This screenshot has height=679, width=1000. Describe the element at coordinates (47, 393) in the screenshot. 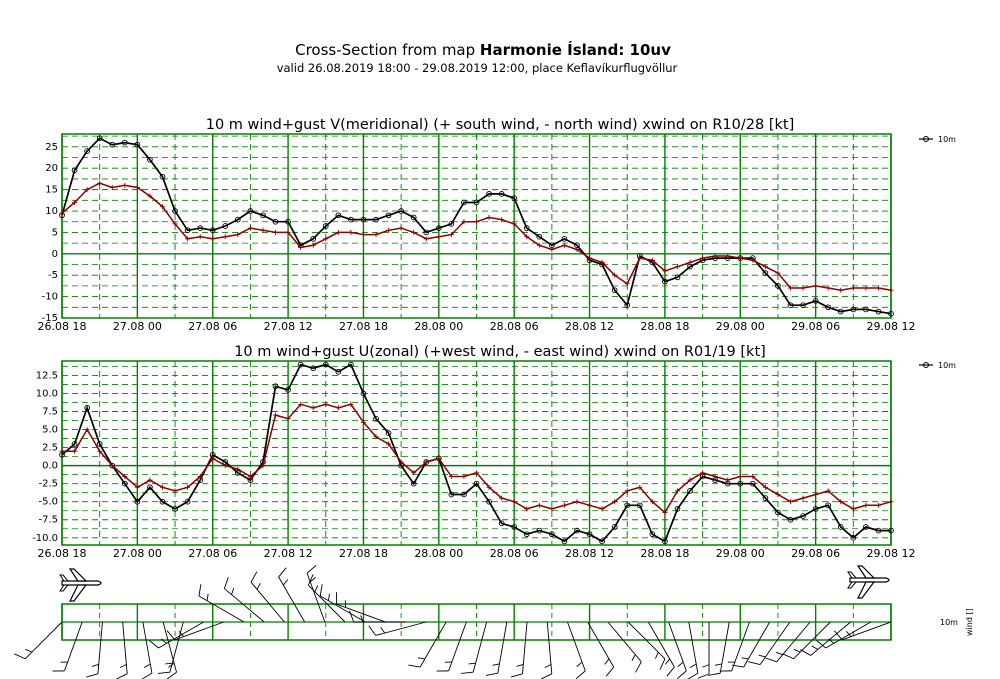

I see `y-tick-label: 10.0` at that location.